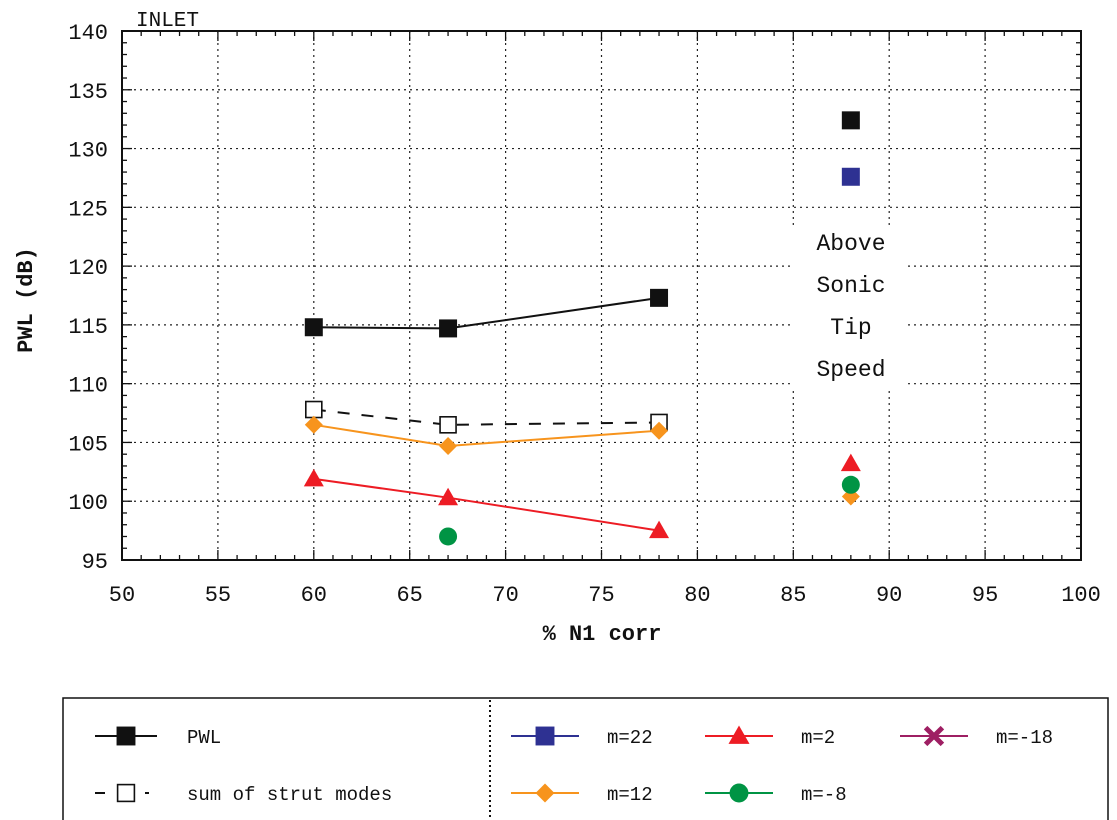 This screenshot has width=1117, height=820. I want to click on legend-item-m-8: m=-8, so click(776, 794).